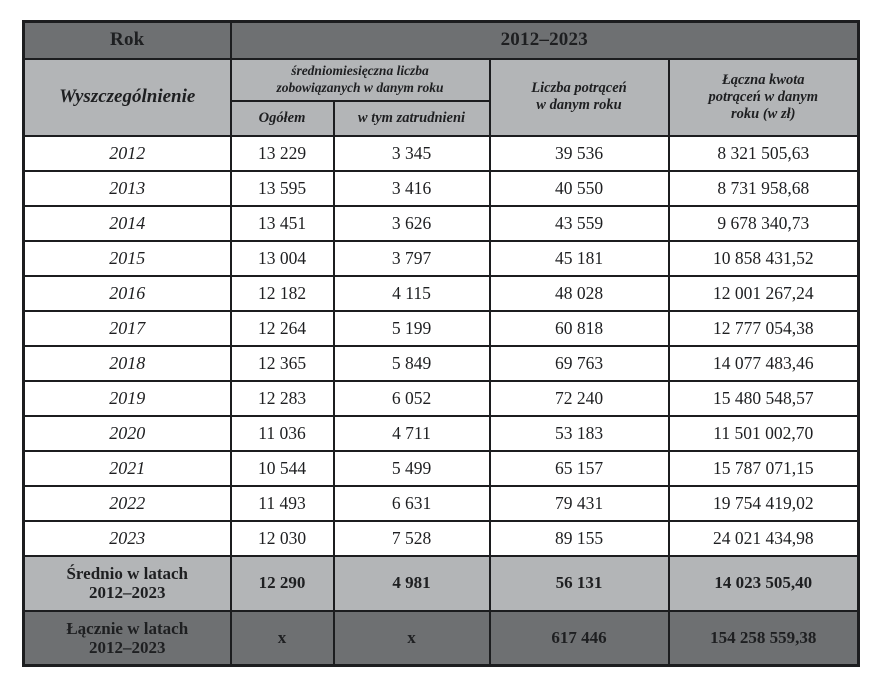  Describe the element at coordinates (127, 538) in the screenshot. I see `year-cell: 2023` at that location.